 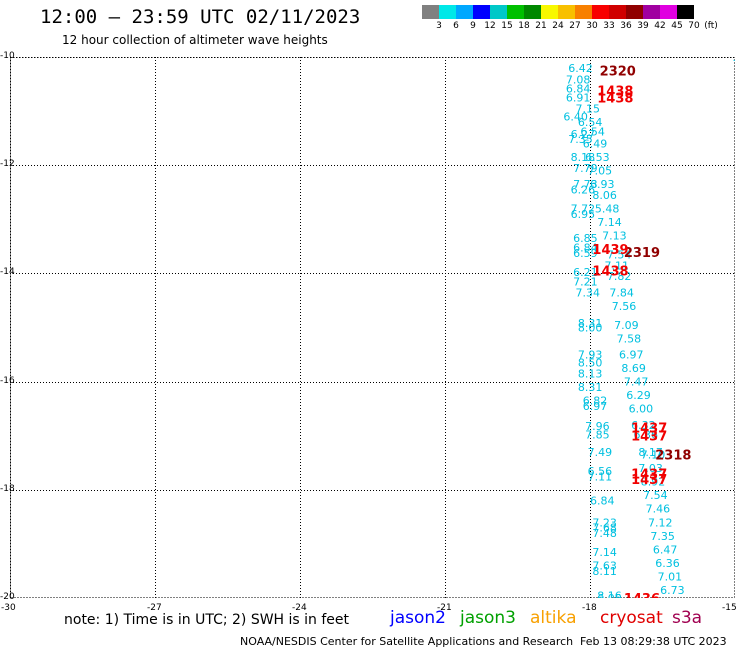 What do you see at coordinates (444, 608) in the screenshot?
I see `x-tick-label: -21` at bounding box center [444, 608].